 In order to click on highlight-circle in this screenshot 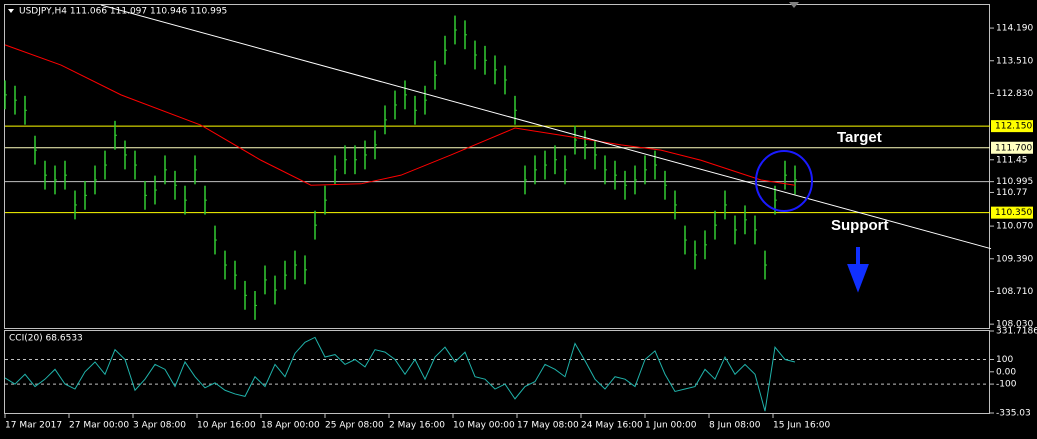, I will do `click(784, 181)`.